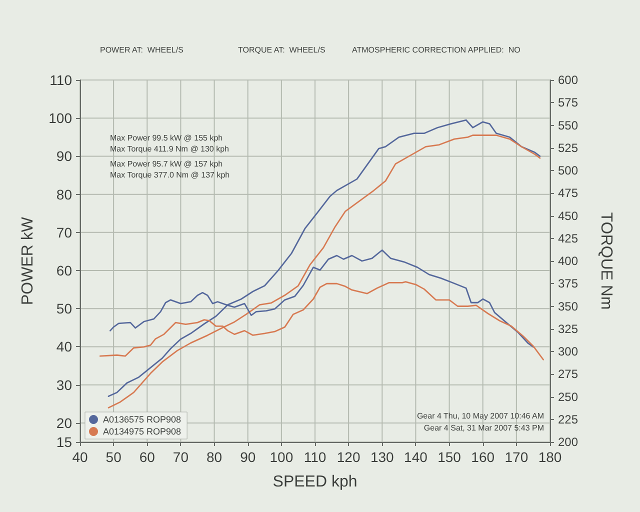  What do you see at coordinates (64, 194) in the screenshot?
I see `y-tick-label: 80` at bounding box center [64, 194].